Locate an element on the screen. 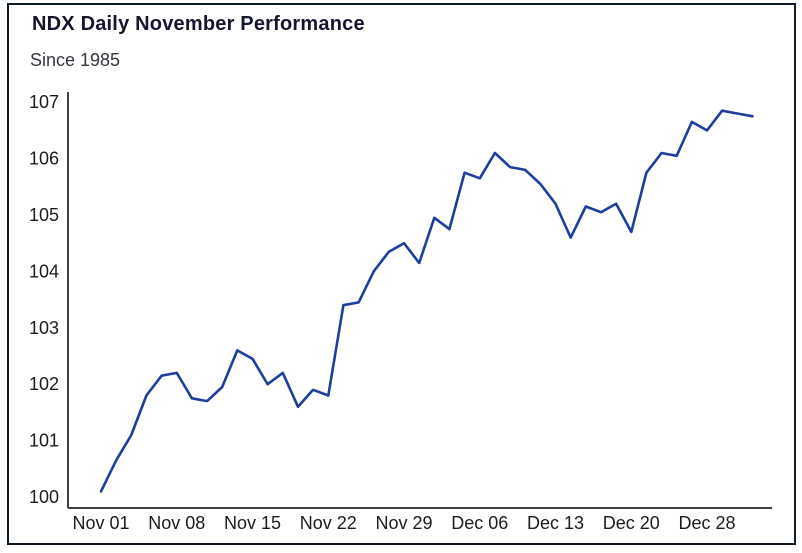 This screenshot has height=553, width=802. x-tick-label: Dec 20 is located at coordinates (631, 523).